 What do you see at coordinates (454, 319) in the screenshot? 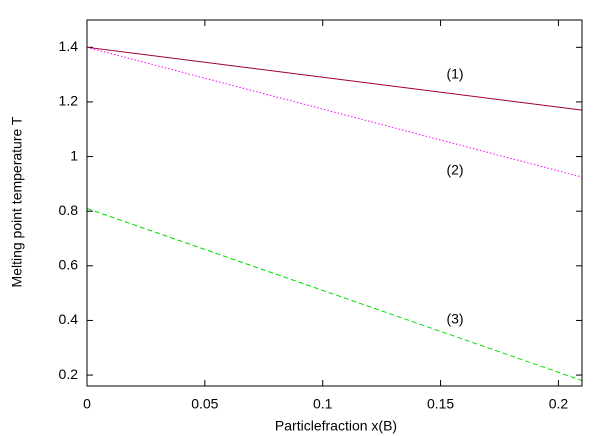
I see `curve-label: (3)` at bounding box center [454, 319].